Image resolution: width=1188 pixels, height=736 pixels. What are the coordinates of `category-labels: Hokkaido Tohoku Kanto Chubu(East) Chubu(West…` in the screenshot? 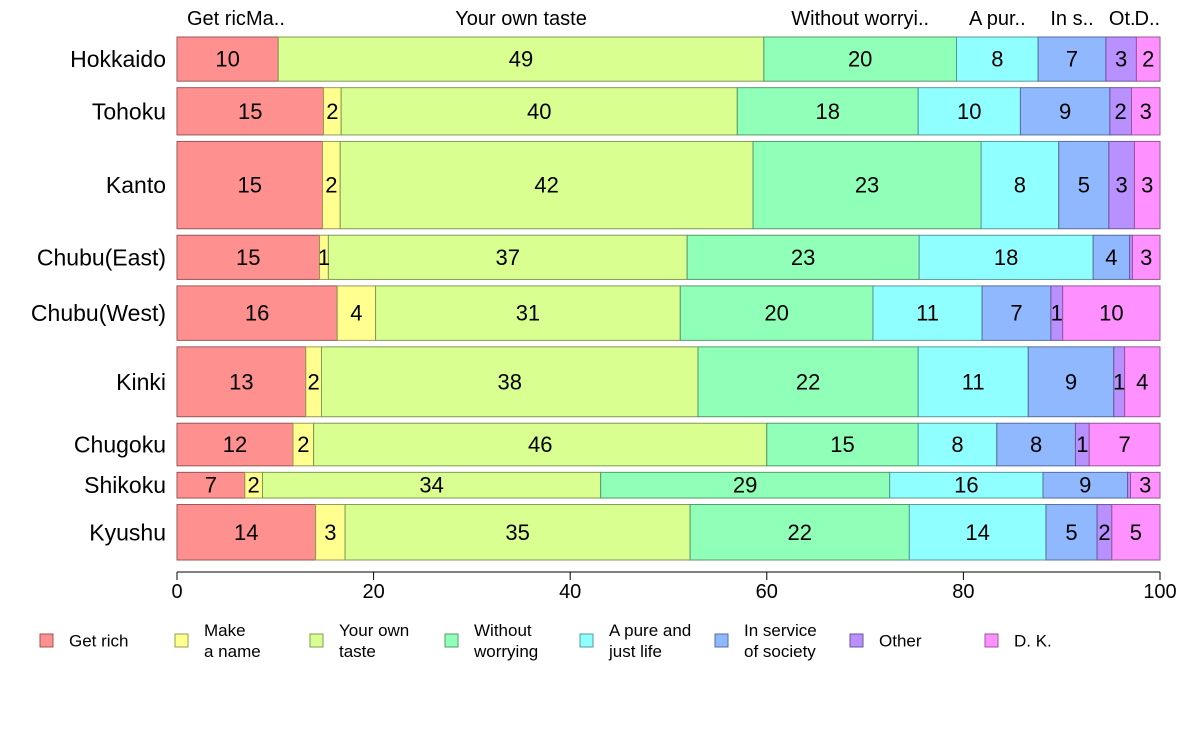 It's located at (98, 295).